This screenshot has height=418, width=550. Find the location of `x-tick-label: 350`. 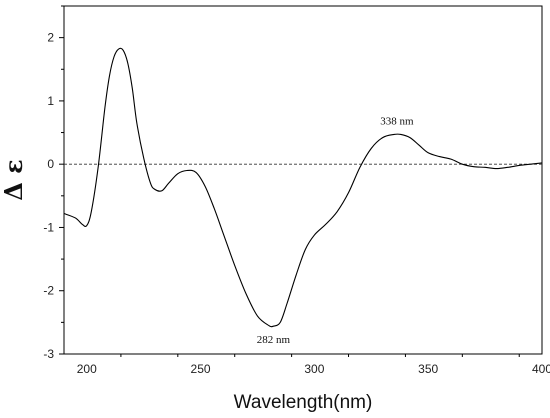

x-tick-label: 350 is located at coordinates (428, 369).